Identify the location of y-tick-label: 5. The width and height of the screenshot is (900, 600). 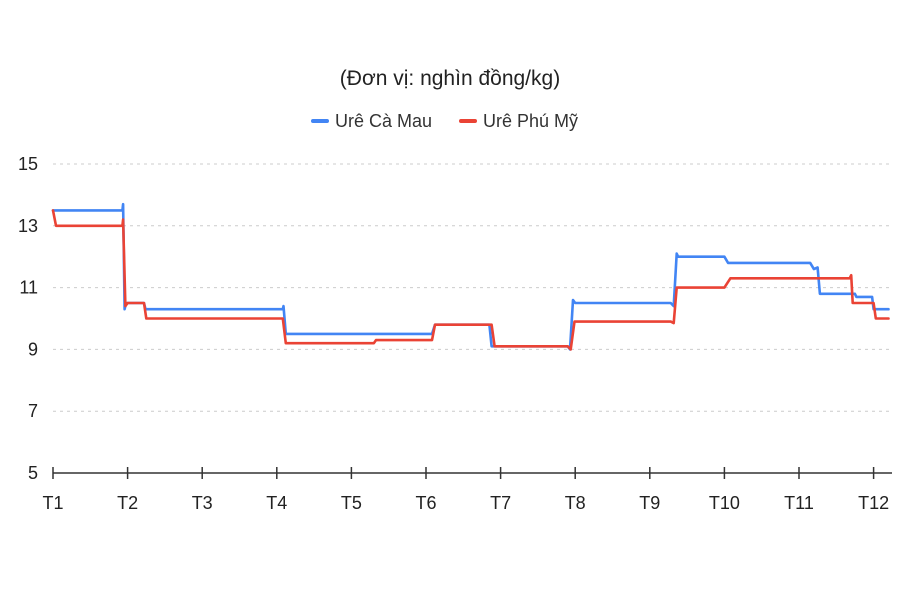
(33, 473).